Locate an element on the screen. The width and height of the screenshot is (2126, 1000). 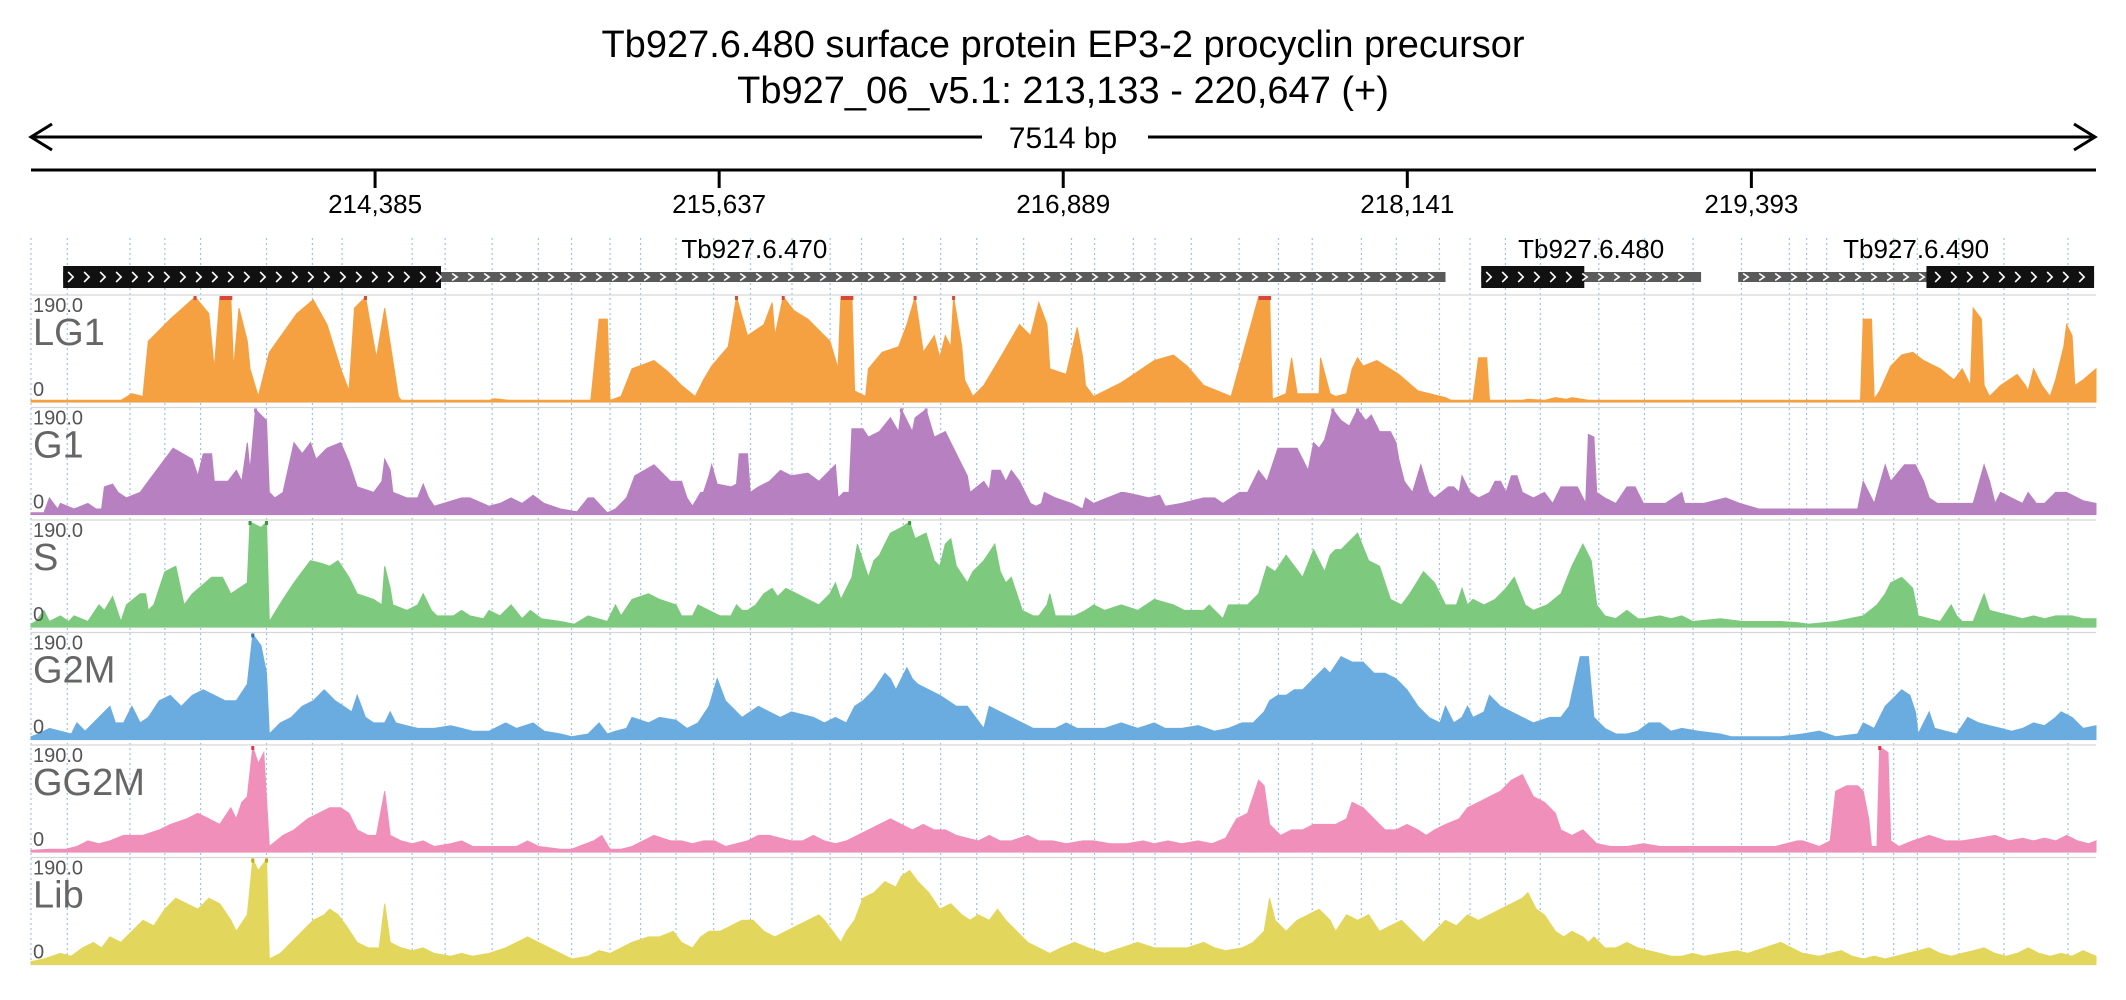
gene-model: Tb927.6.480 is located at coordinates (1591, 261).